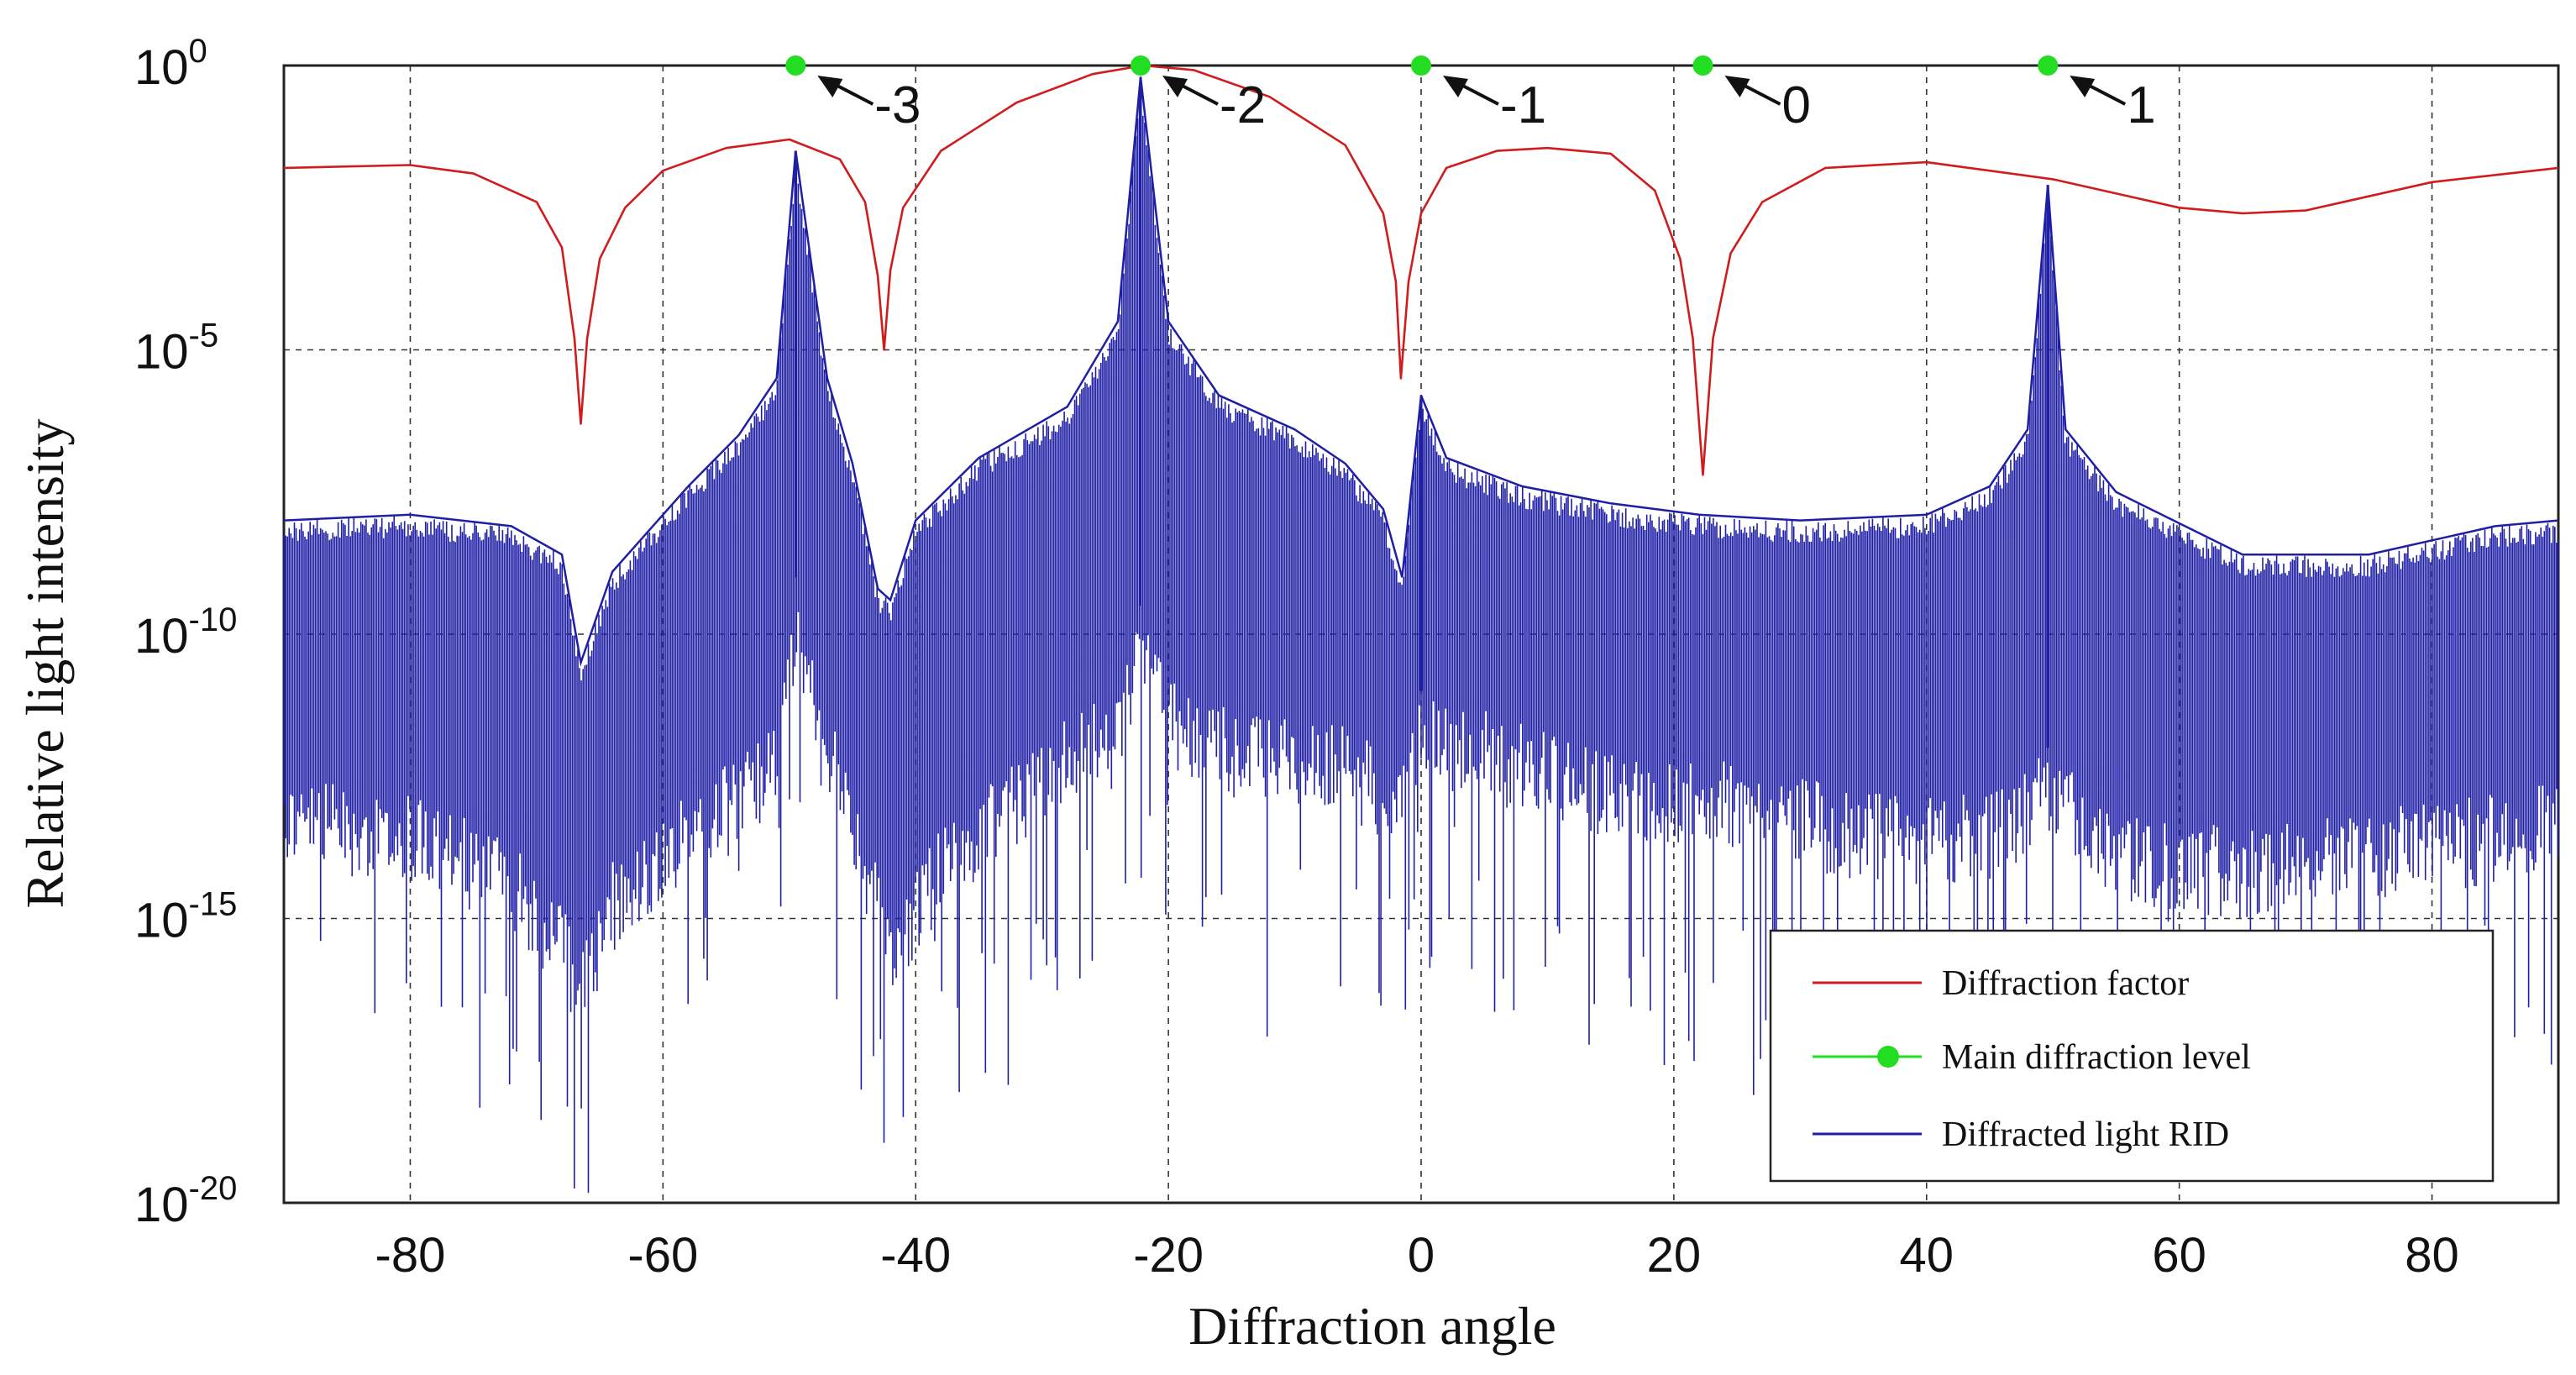  I want to click on y-tick-label: 10⁰, so click(170, 64).